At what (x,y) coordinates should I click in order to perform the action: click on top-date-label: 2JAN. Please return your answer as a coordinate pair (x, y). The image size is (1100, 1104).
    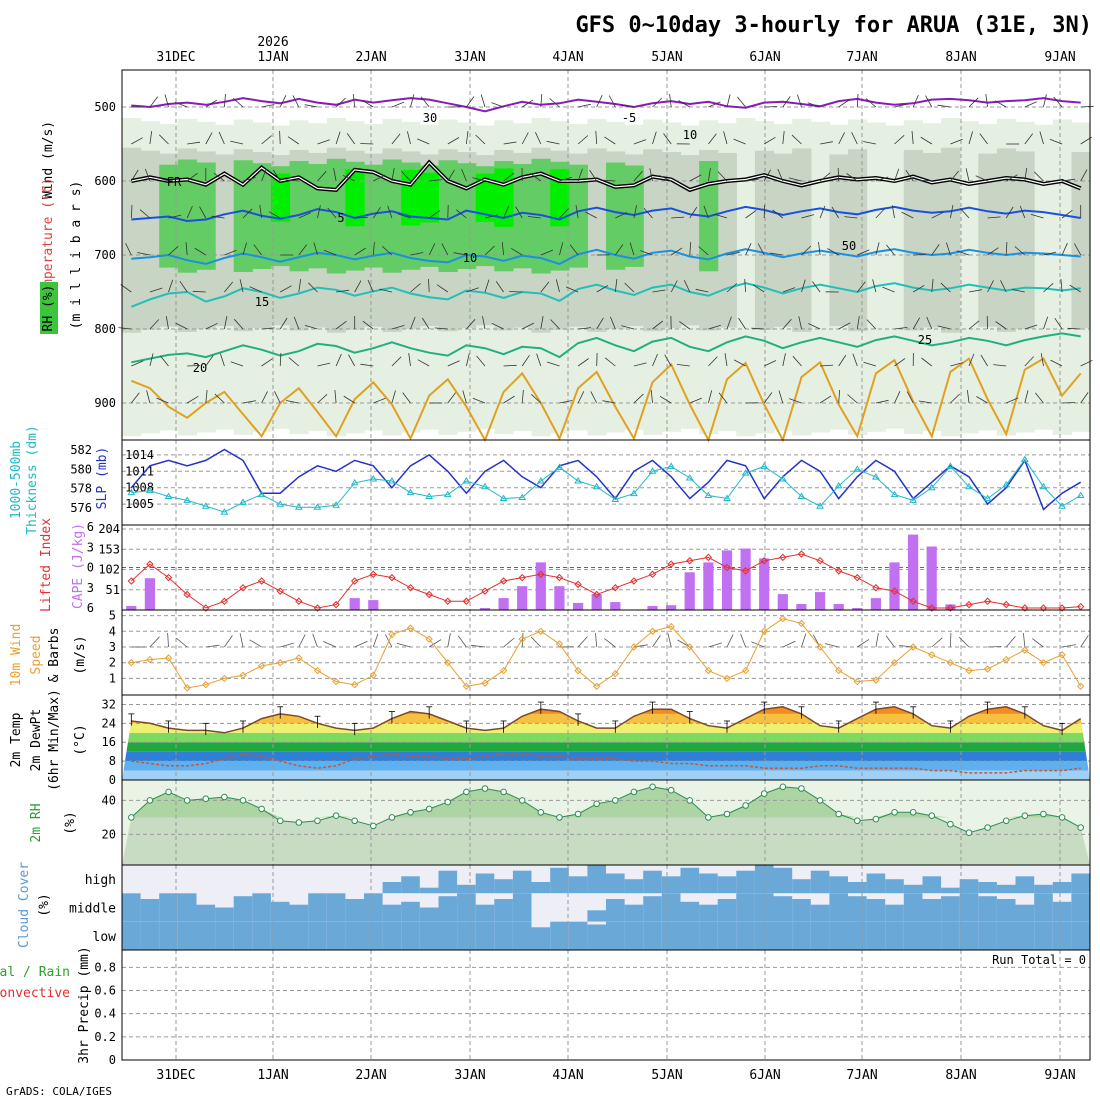
    Looking at the image, I should click on (370, 57).